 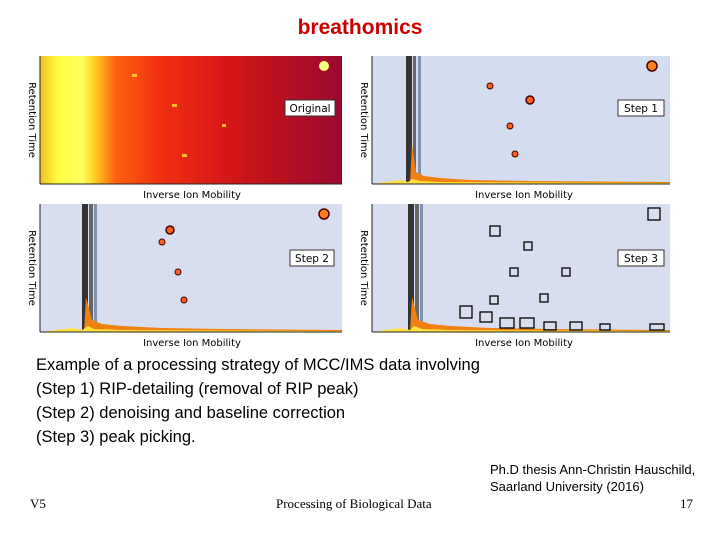 What do you see at coordinates (31, 268) in the screenshot?
I see `y-axis-label-step2: Retention Time` at bounding box center [31, 268].